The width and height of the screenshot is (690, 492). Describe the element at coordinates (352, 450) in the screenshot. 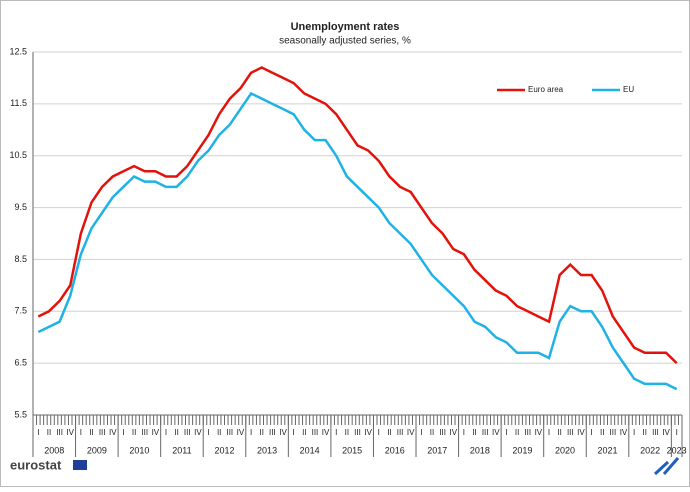

I see `year-label: 2015` at that location.